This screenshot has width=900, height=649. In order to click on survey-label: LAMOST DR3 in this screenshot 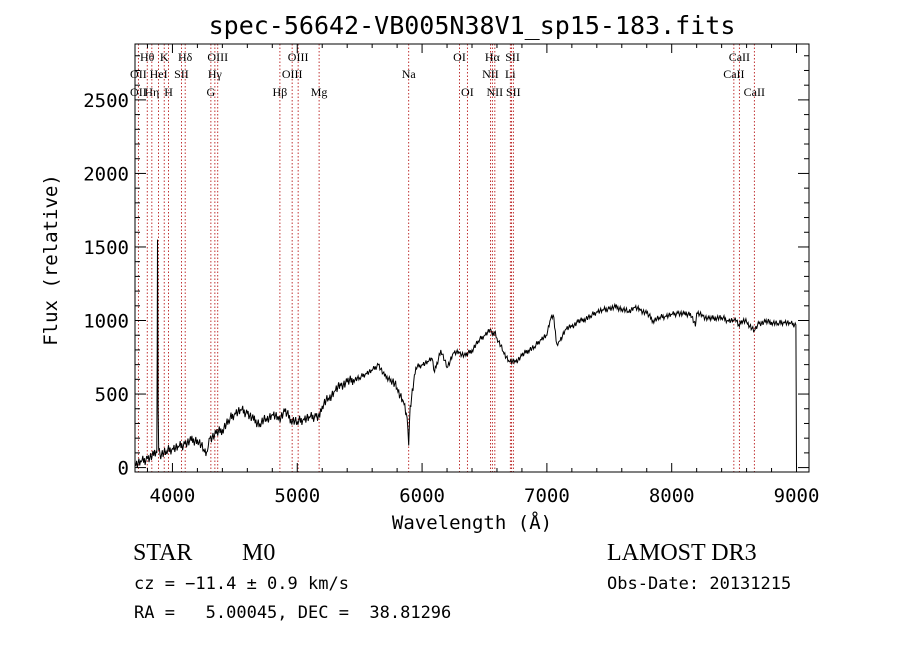, I will do `click(682, 553)`.